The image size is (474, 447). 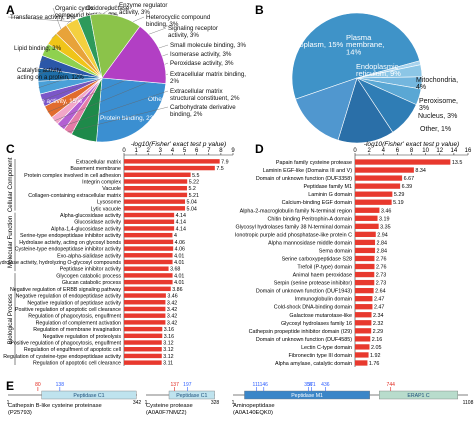 What do you see at coordinates (420, 171) in the screenshot?
I see `value-label: 8.34` at bounding box center [420, 171].